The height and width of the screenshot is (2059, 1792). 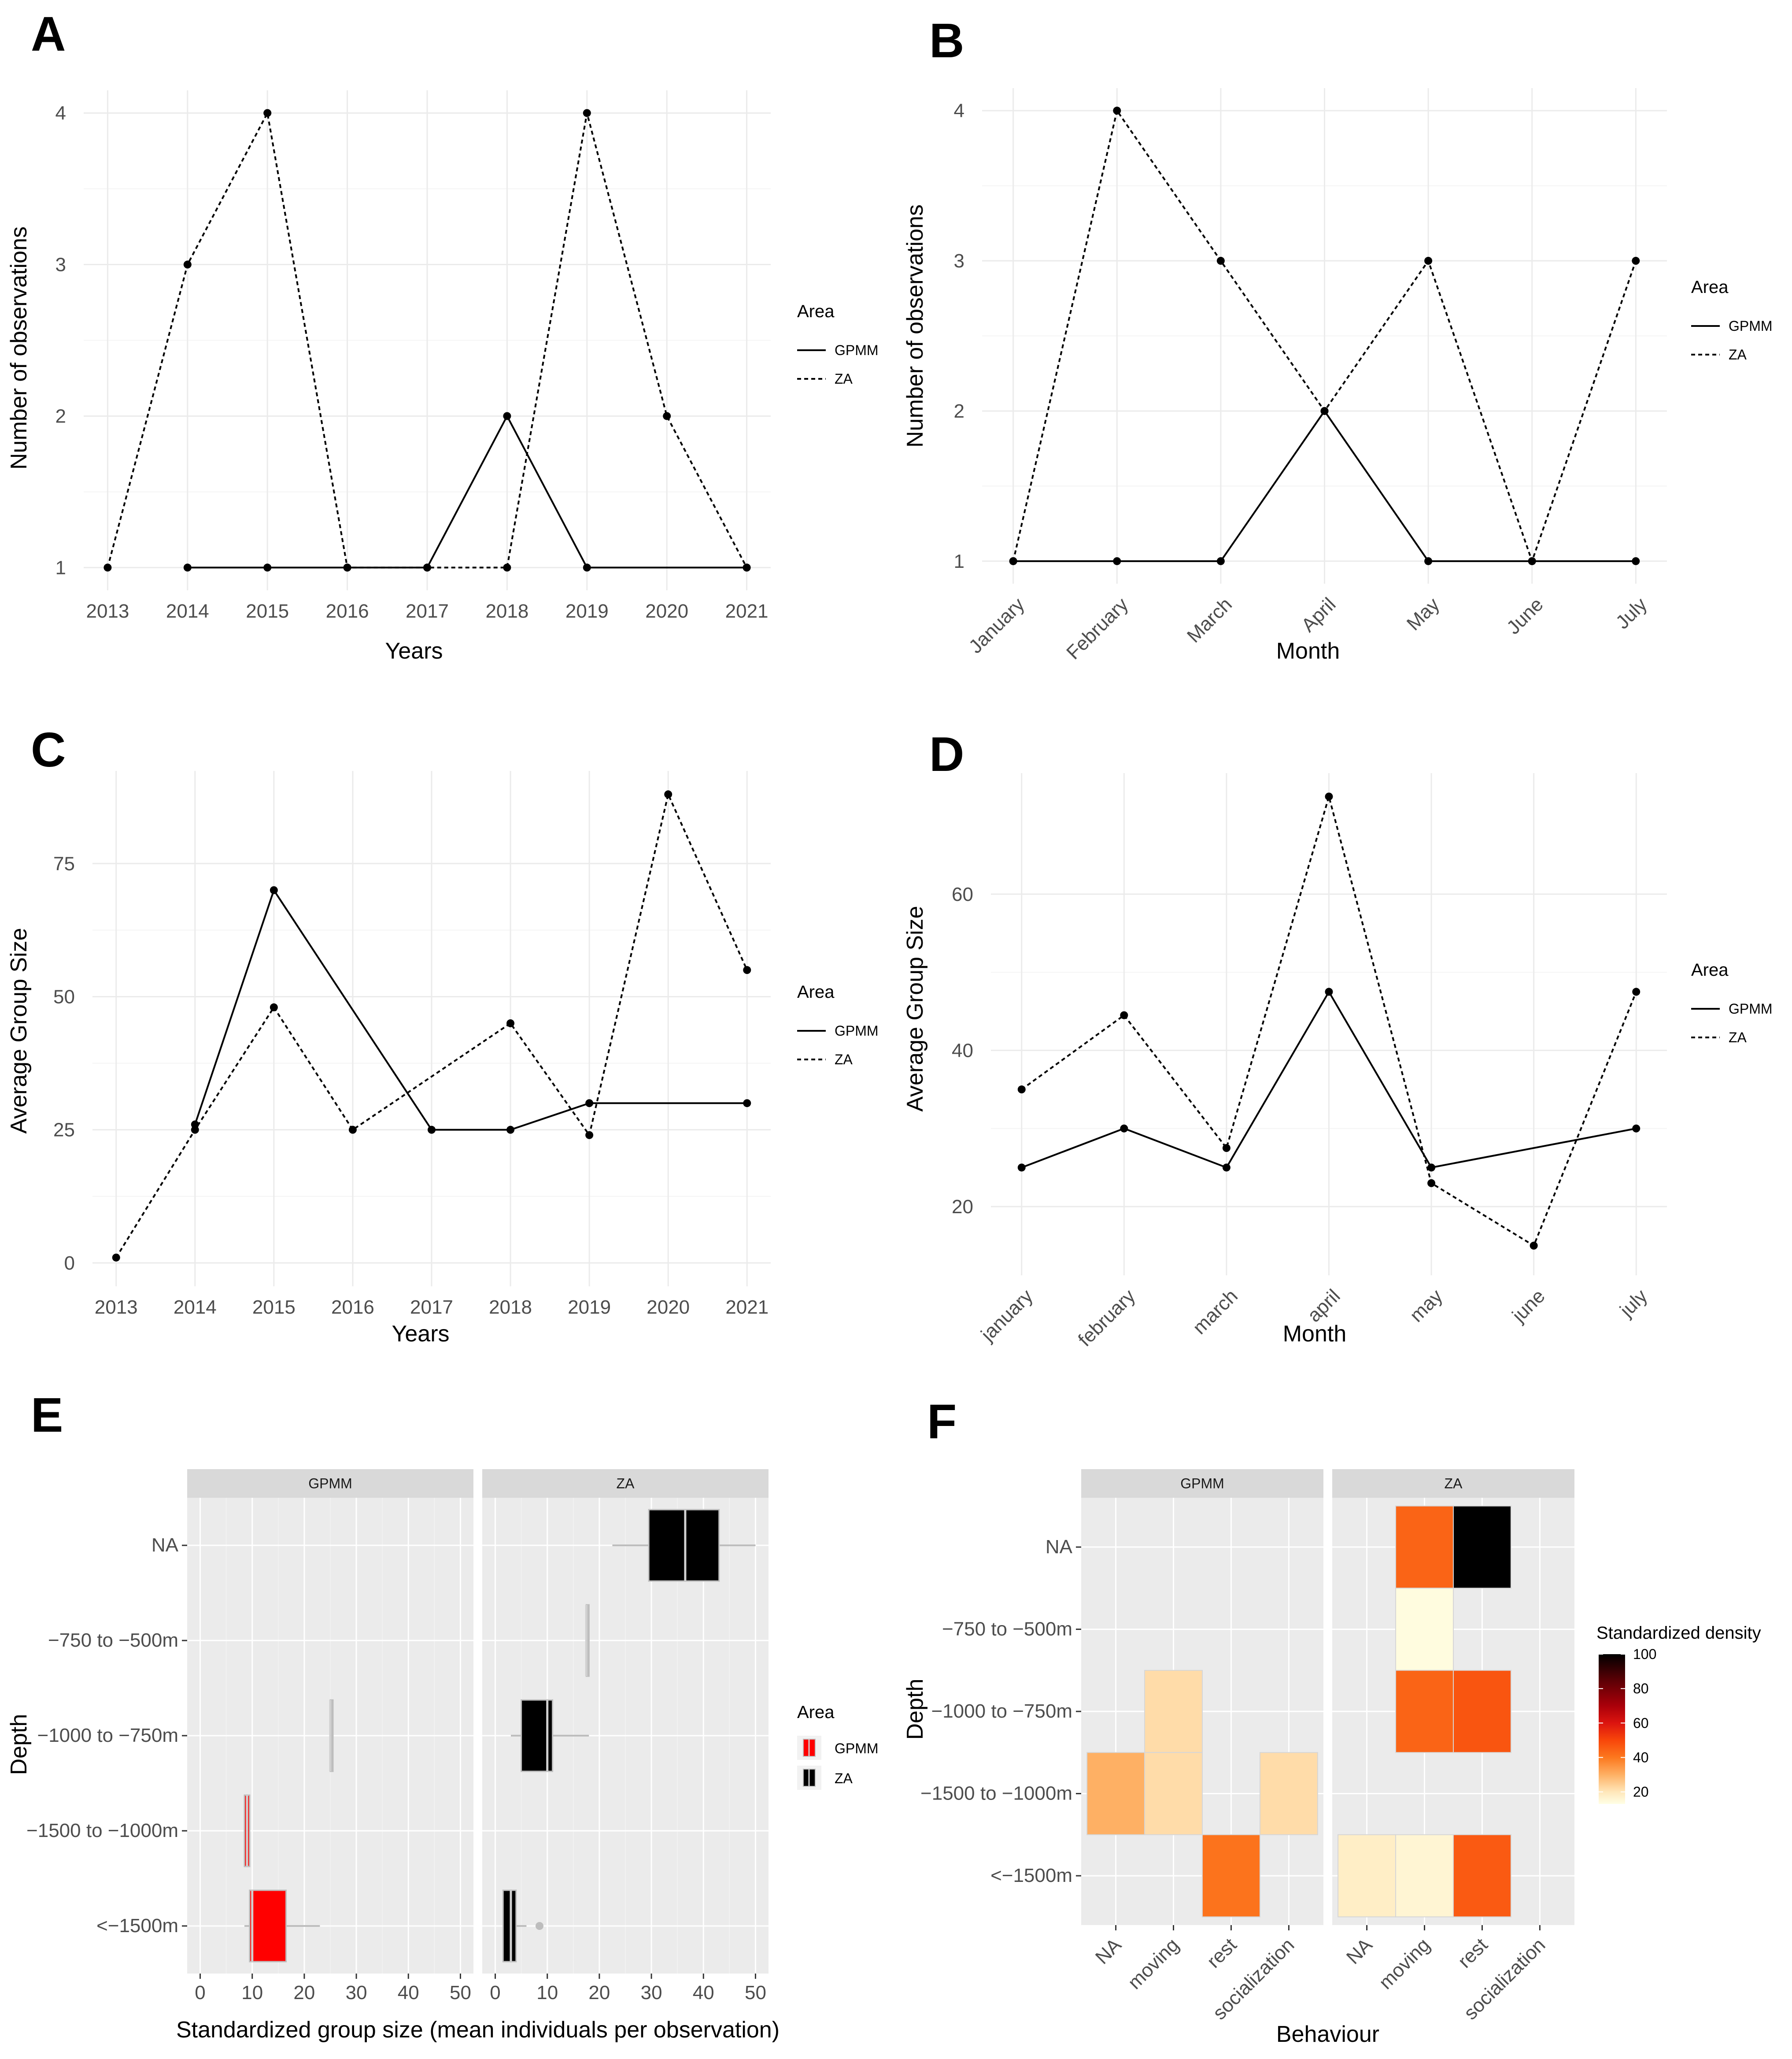 What do you see at coordinates (962, 894) in the screenshot?
I see `y-tick-label: 60` at bounding box center [962, 894].